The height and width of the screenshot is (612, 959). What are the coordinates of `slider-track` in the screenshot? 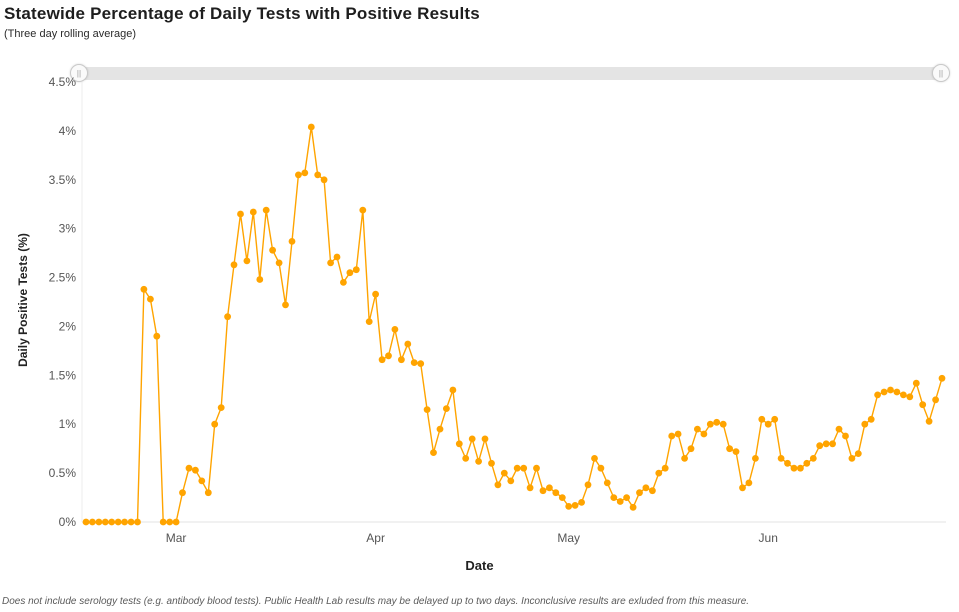 It's located at (510, 73).